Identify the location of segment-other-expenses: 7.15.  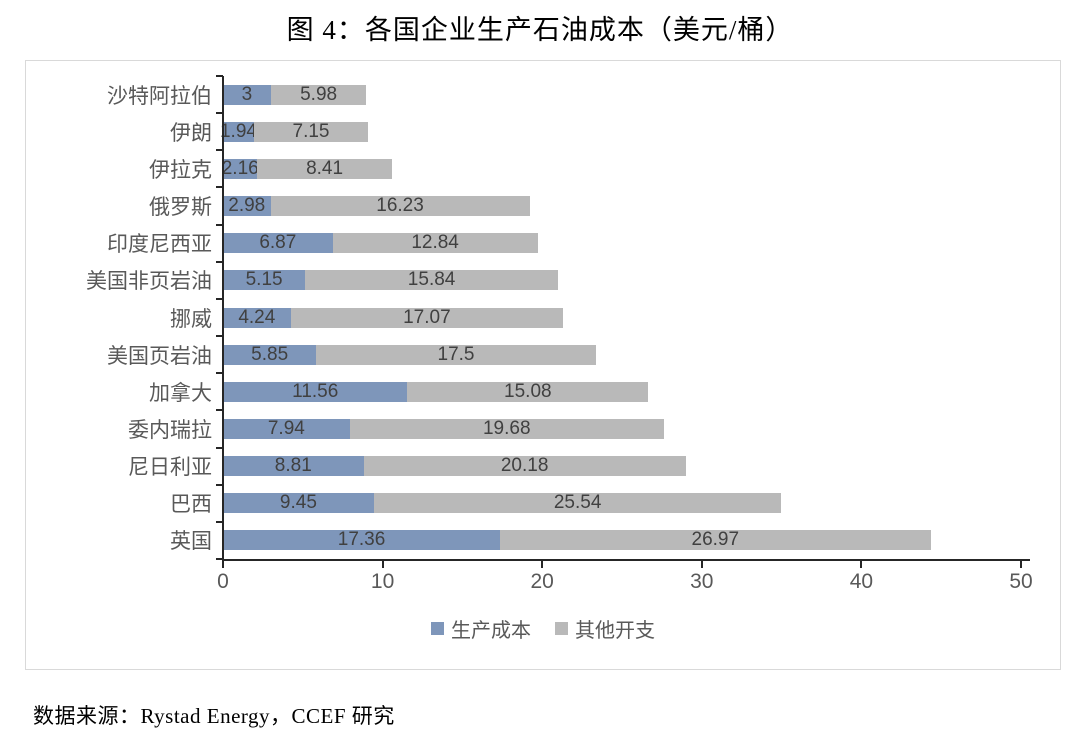
(311, 131).